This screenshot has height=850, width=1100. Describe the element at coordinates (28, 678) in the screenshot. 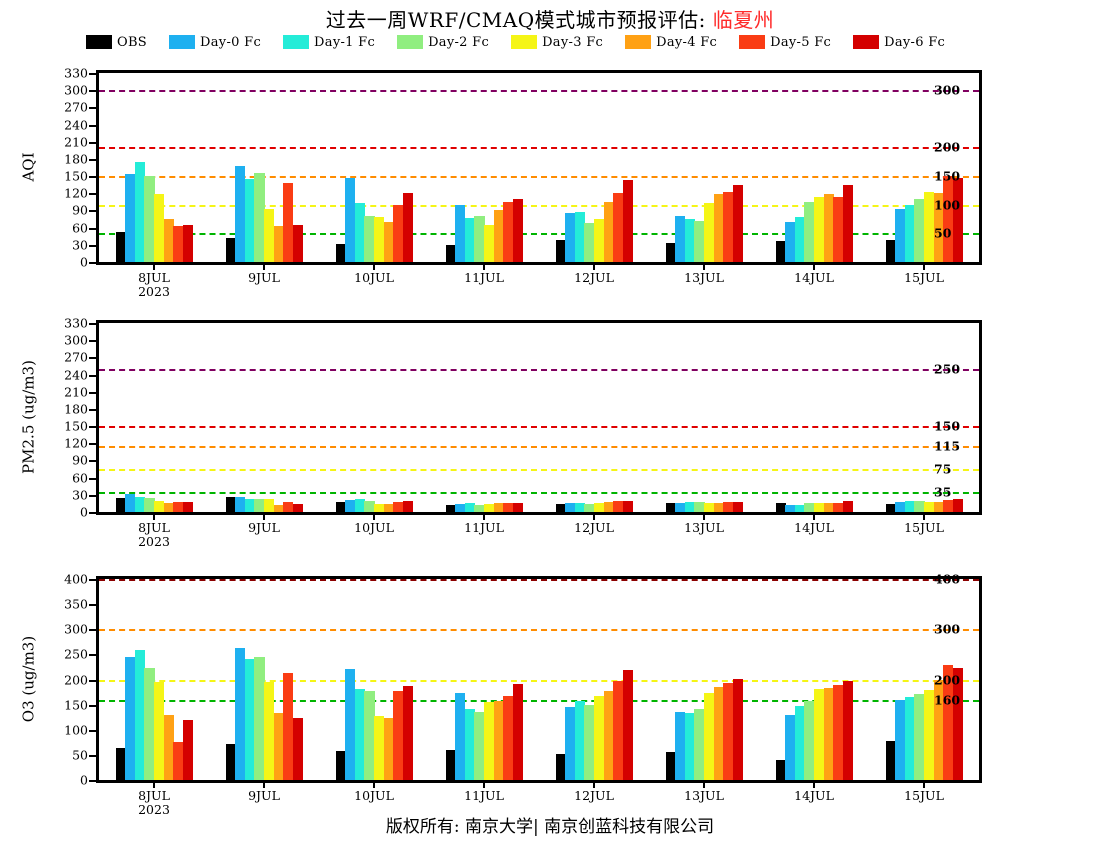

I see `y-axis-title: O3 (ug/m3)` at that location.